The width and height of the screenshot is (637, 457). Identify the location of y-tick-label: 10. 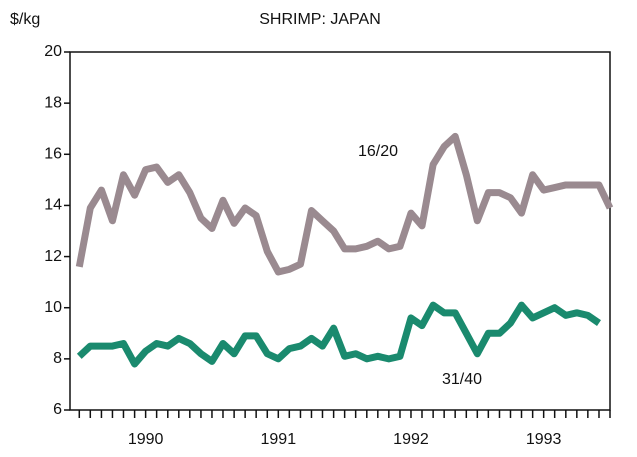
(53, 307).